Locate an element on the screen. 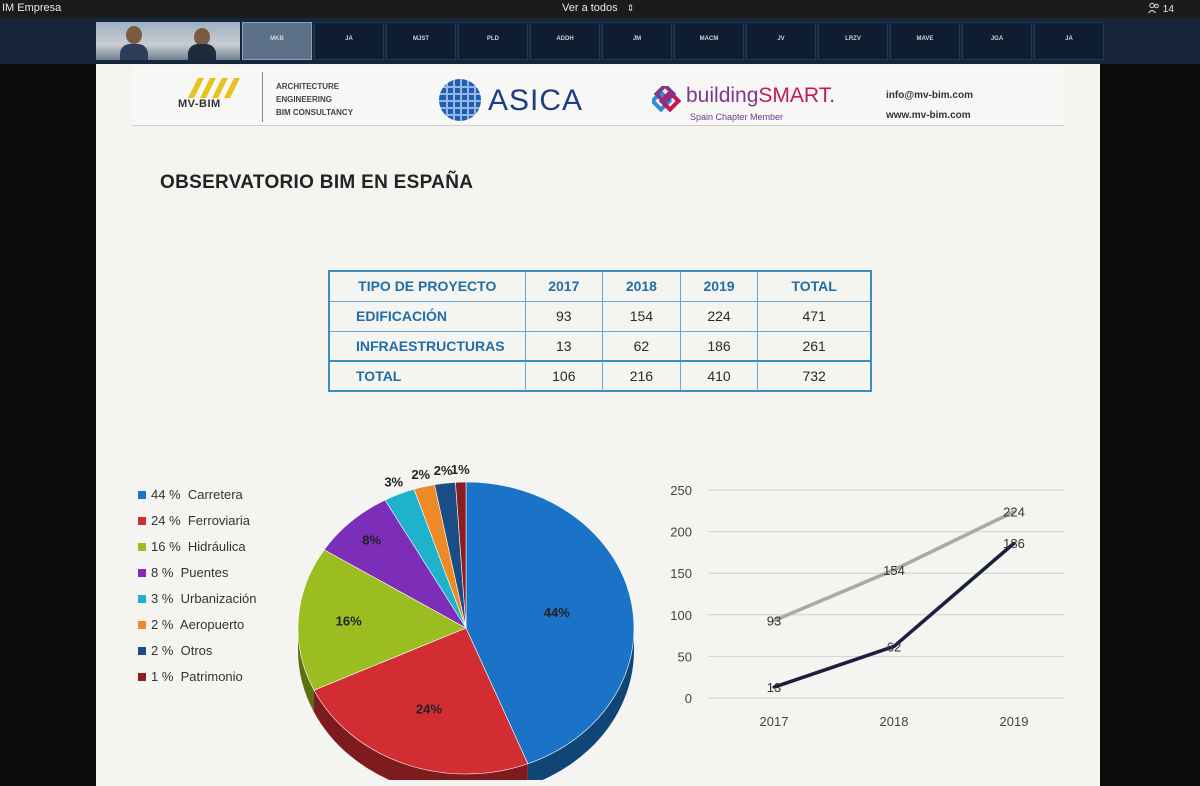 This screenshot has width=1200, height=786. view-mode-toggle: Ver a todos ⇕ is located at coordinates (598, 8).